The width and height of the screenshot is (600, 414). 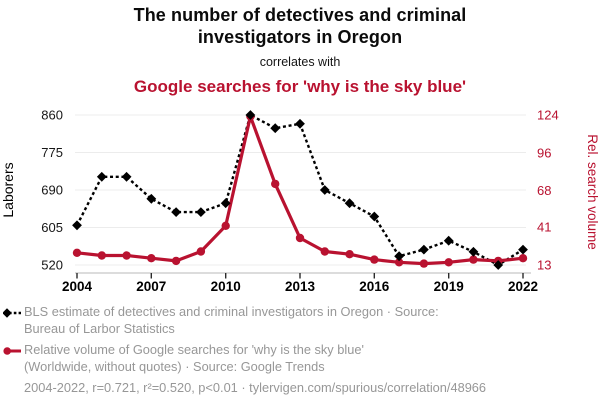 I want to click on page-title-line-1: The number of detectives and criminal, so click(x=300, y=15).